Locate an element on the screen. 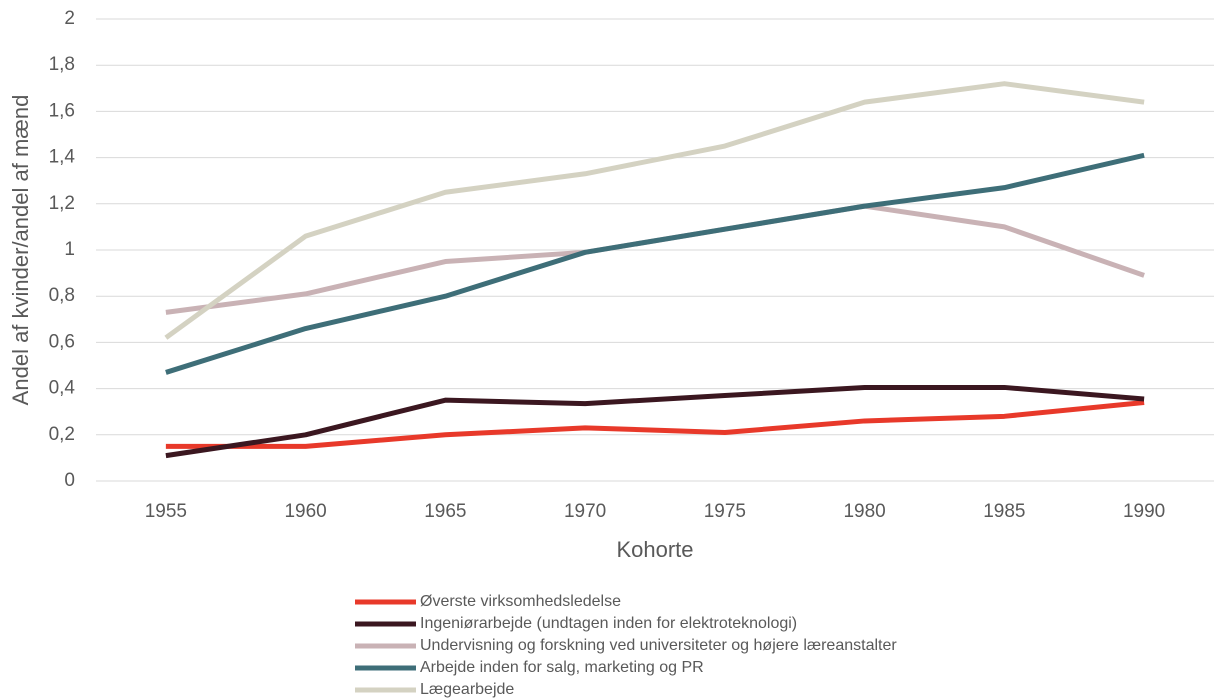 The width and height of the screenshot is (1226, 700). y-axis-title: Andel af kvinder/andel af mænd is located at coordinates (20, 250).